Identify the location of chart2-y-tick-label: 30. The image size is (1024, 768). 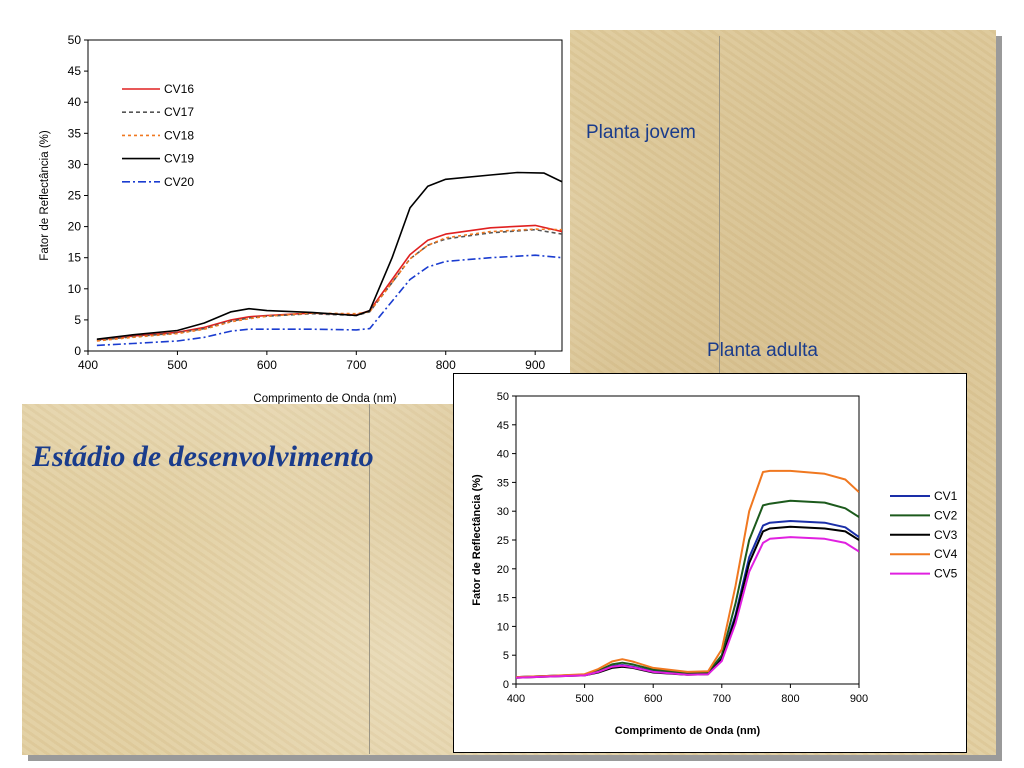
(503, 512).